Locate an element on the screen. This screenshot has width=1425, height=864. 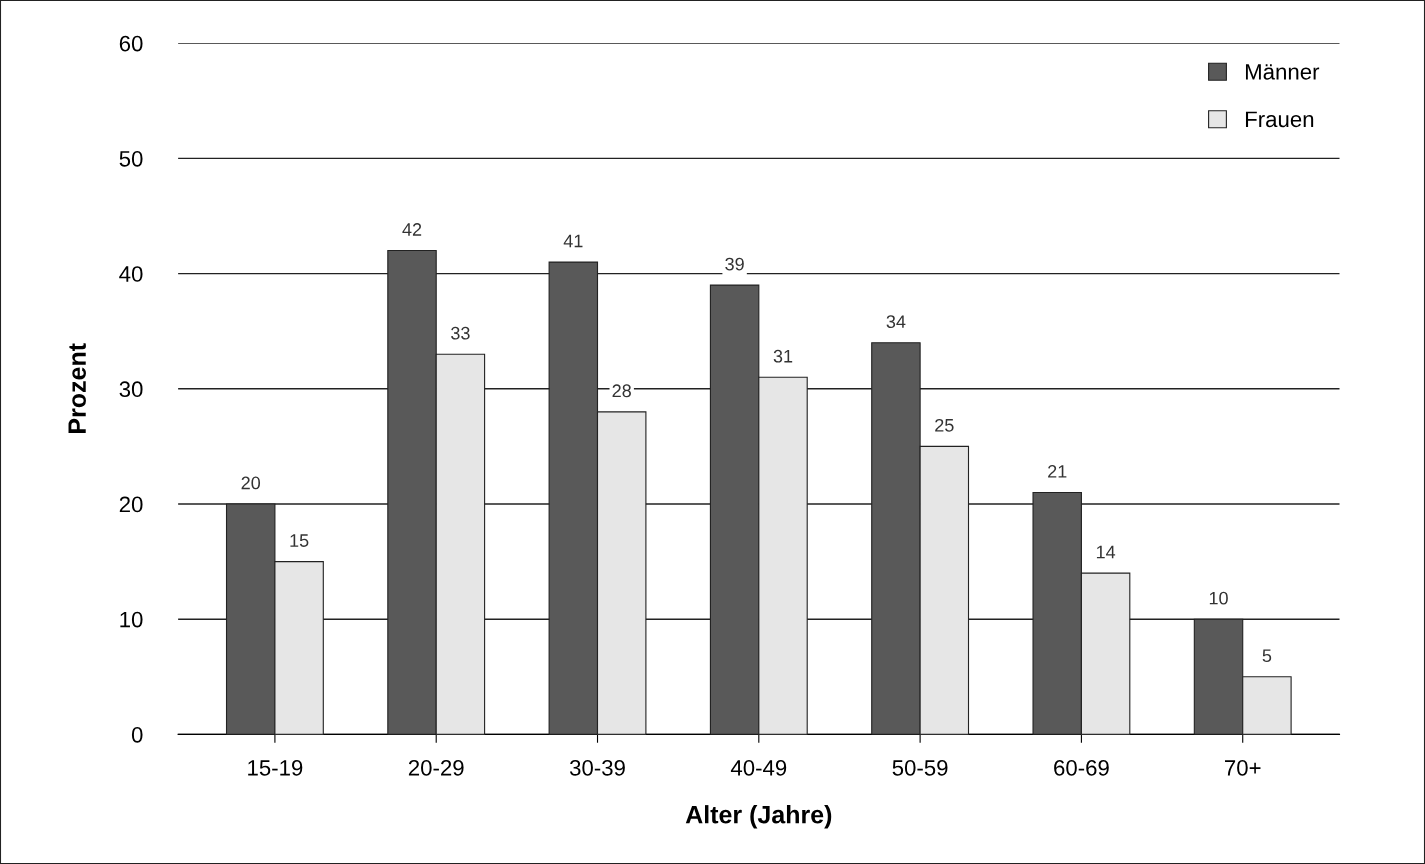
x-tick-label: 40-49 is located at coordinates (758, 767).